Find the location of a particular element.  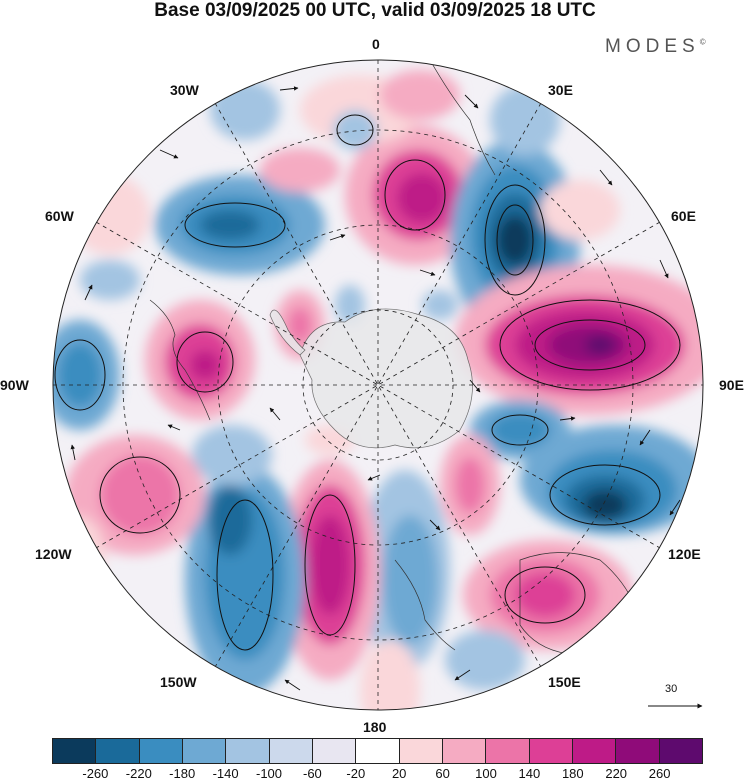

lon-label-30w: 30W is located at coordinates (184, 90).